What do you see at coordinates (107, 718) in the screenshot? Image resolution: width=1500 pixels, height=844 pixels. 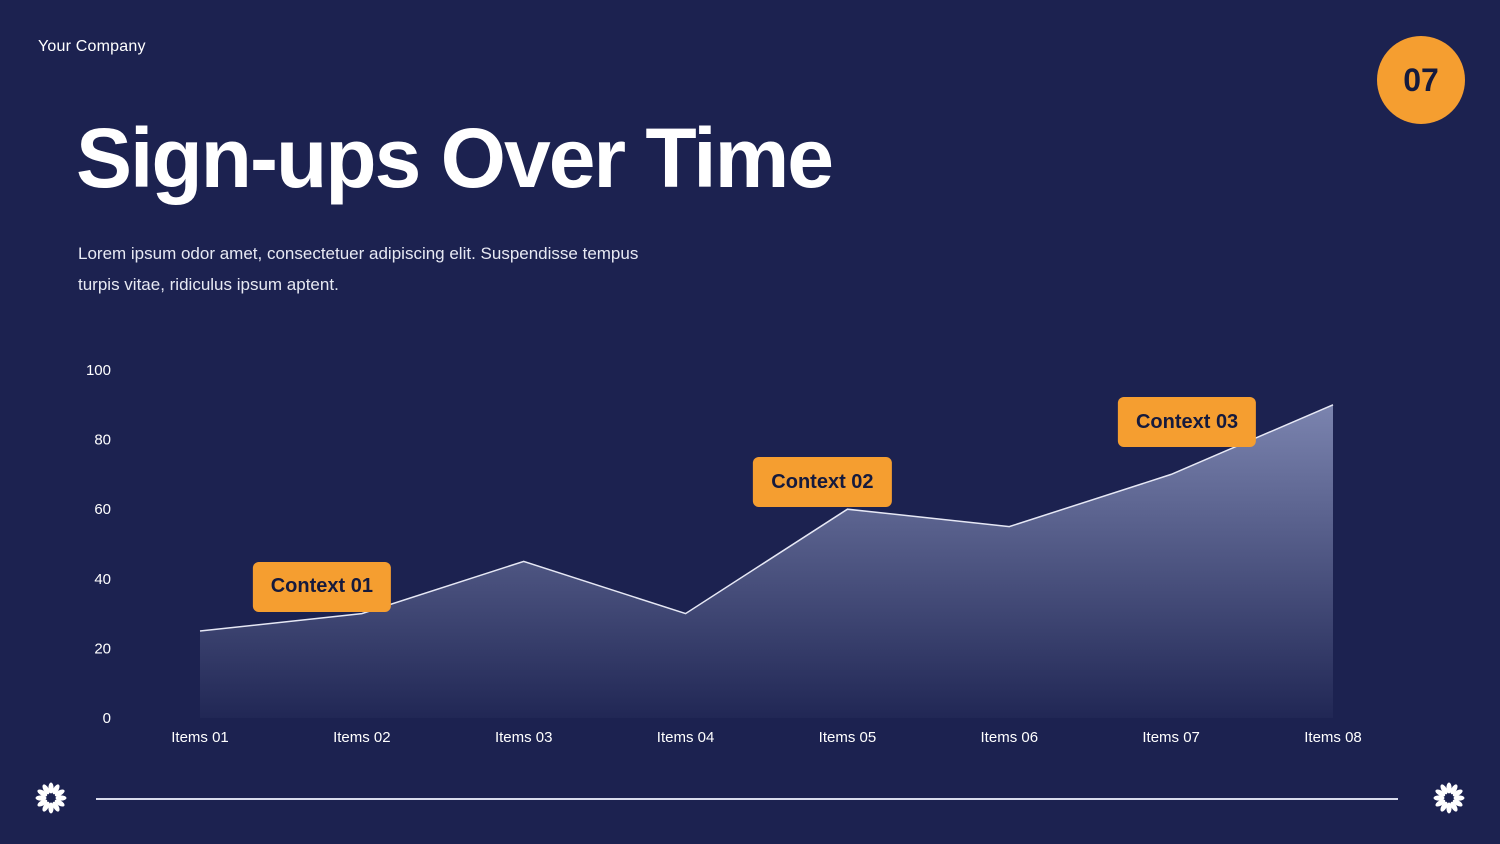 I see `y-tick-label: 0` at bounding box center [107, 718].